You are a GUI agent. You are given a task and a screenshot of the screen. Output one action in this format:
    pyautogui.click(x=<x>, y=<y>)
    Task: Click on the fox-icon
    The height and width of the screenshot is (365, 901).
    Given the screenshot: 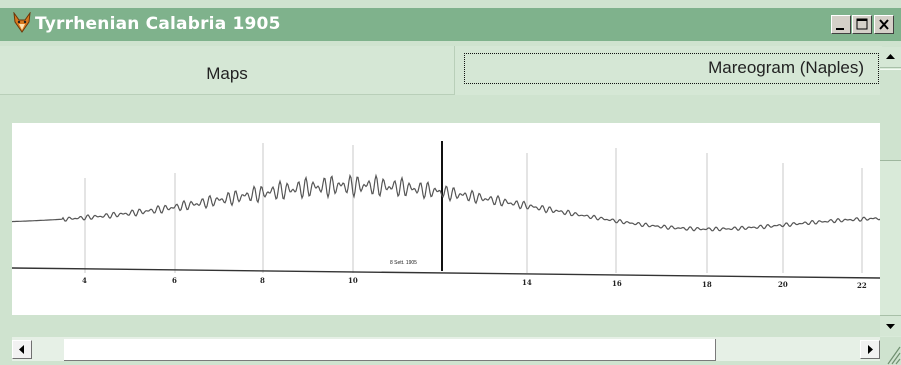 What is the action you would take?
    pyautogui.click(x=22, y=22)
    